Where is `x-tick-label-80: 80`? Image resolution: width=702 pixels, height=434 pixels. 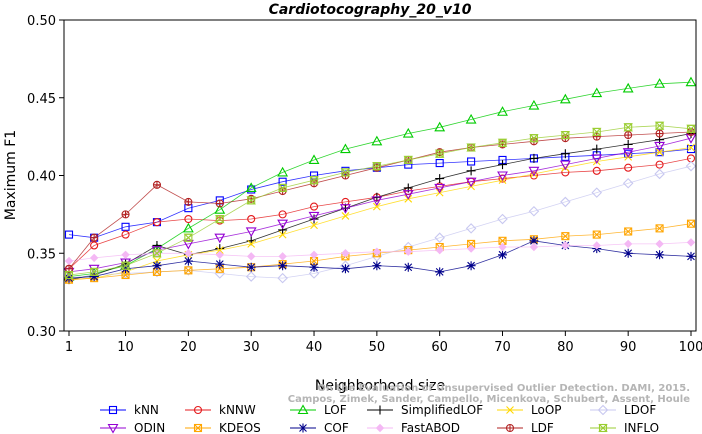
x-tick-label-80: 80 is located at coordinates (565, 347).